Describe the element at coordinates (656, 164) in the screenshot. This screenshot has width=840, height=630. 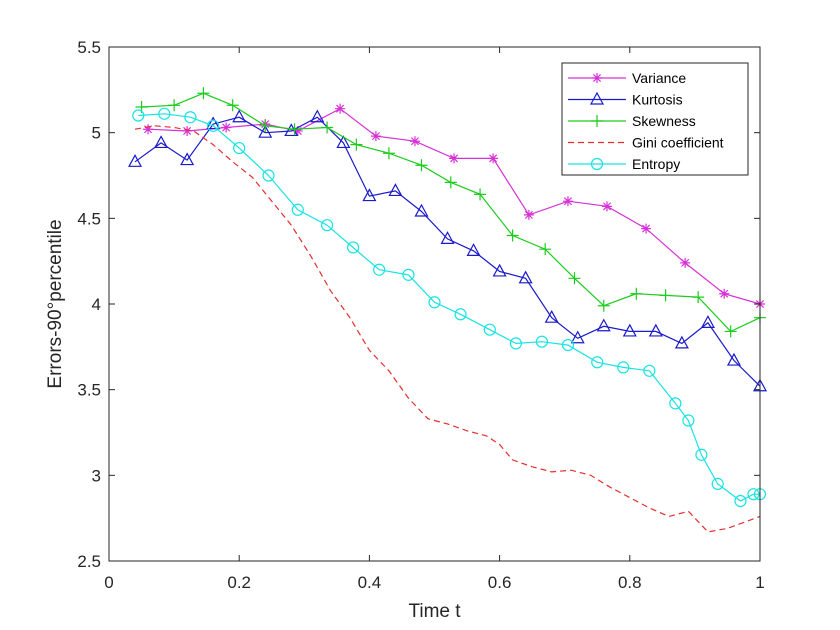
I see `legend-label: Entropy` at that location.